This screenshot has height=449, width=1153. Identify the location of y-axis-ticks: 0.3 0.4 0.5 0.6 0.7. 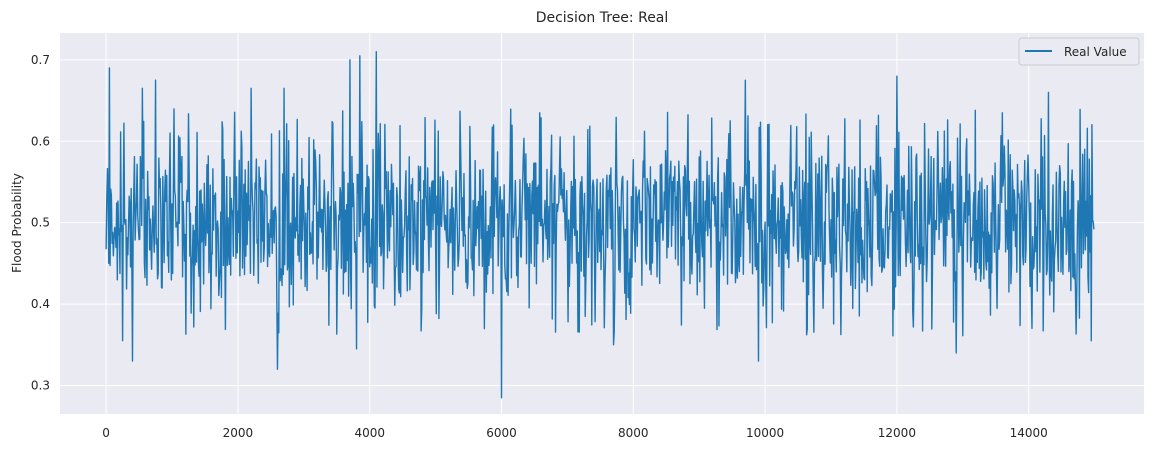
(40, 223).